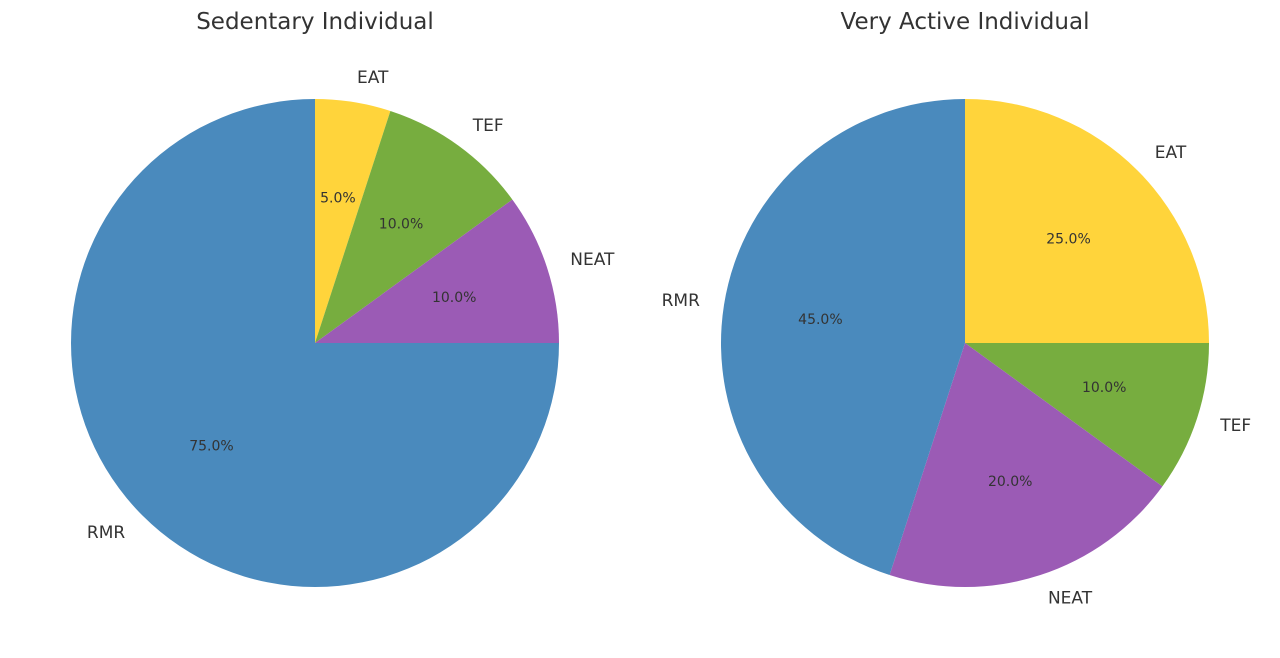 This screenshot has height=658, width=1280. Describe the element at coordinates (106, 533) in the screenshot. I see `slice-label-sedentary-rmr: RMR` at that location.